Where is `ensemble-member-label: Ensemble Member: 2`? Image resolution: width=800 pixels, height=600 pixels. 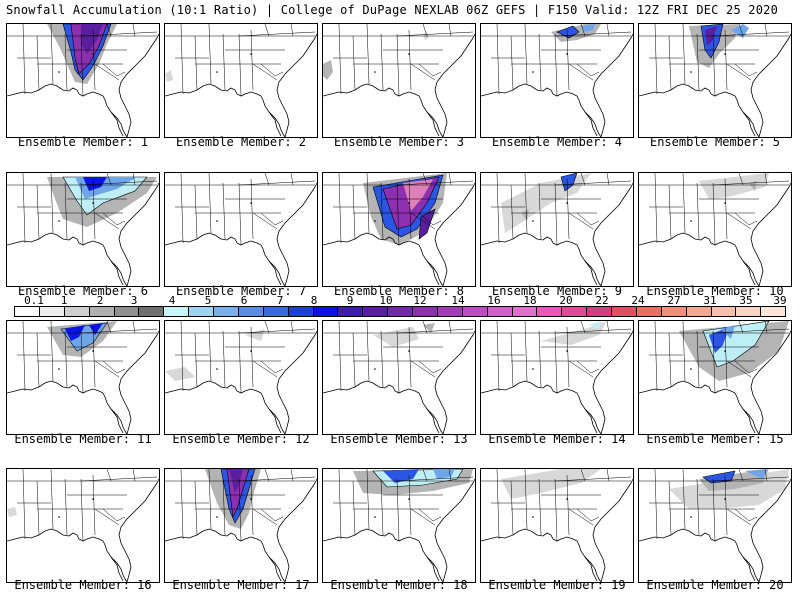
ensemble-member-label: Ensemble Member: 2 is located at coordinates (241, 142).